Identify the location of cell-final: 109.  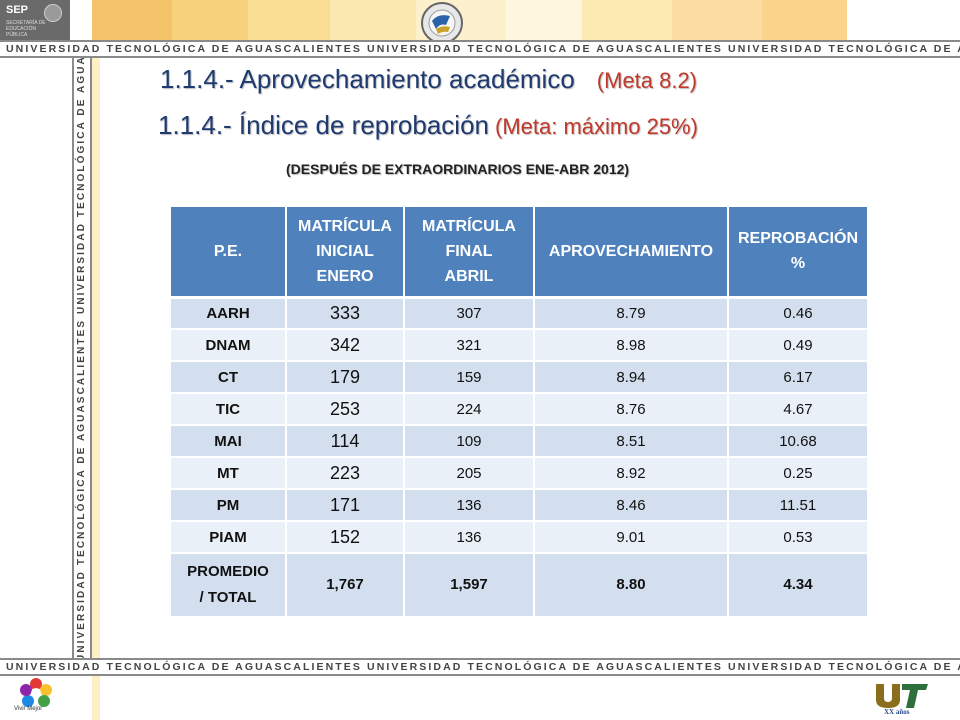
(469, 441).